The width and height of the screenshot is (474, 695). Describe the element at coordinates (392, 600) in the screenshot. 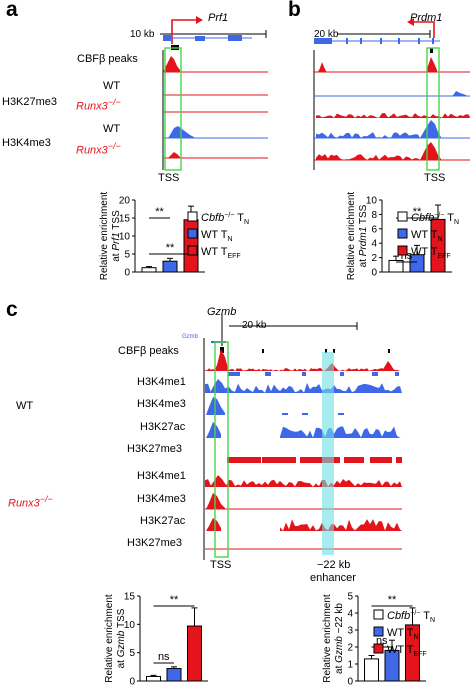

I see `chart-4-sig-1: **` at that location.